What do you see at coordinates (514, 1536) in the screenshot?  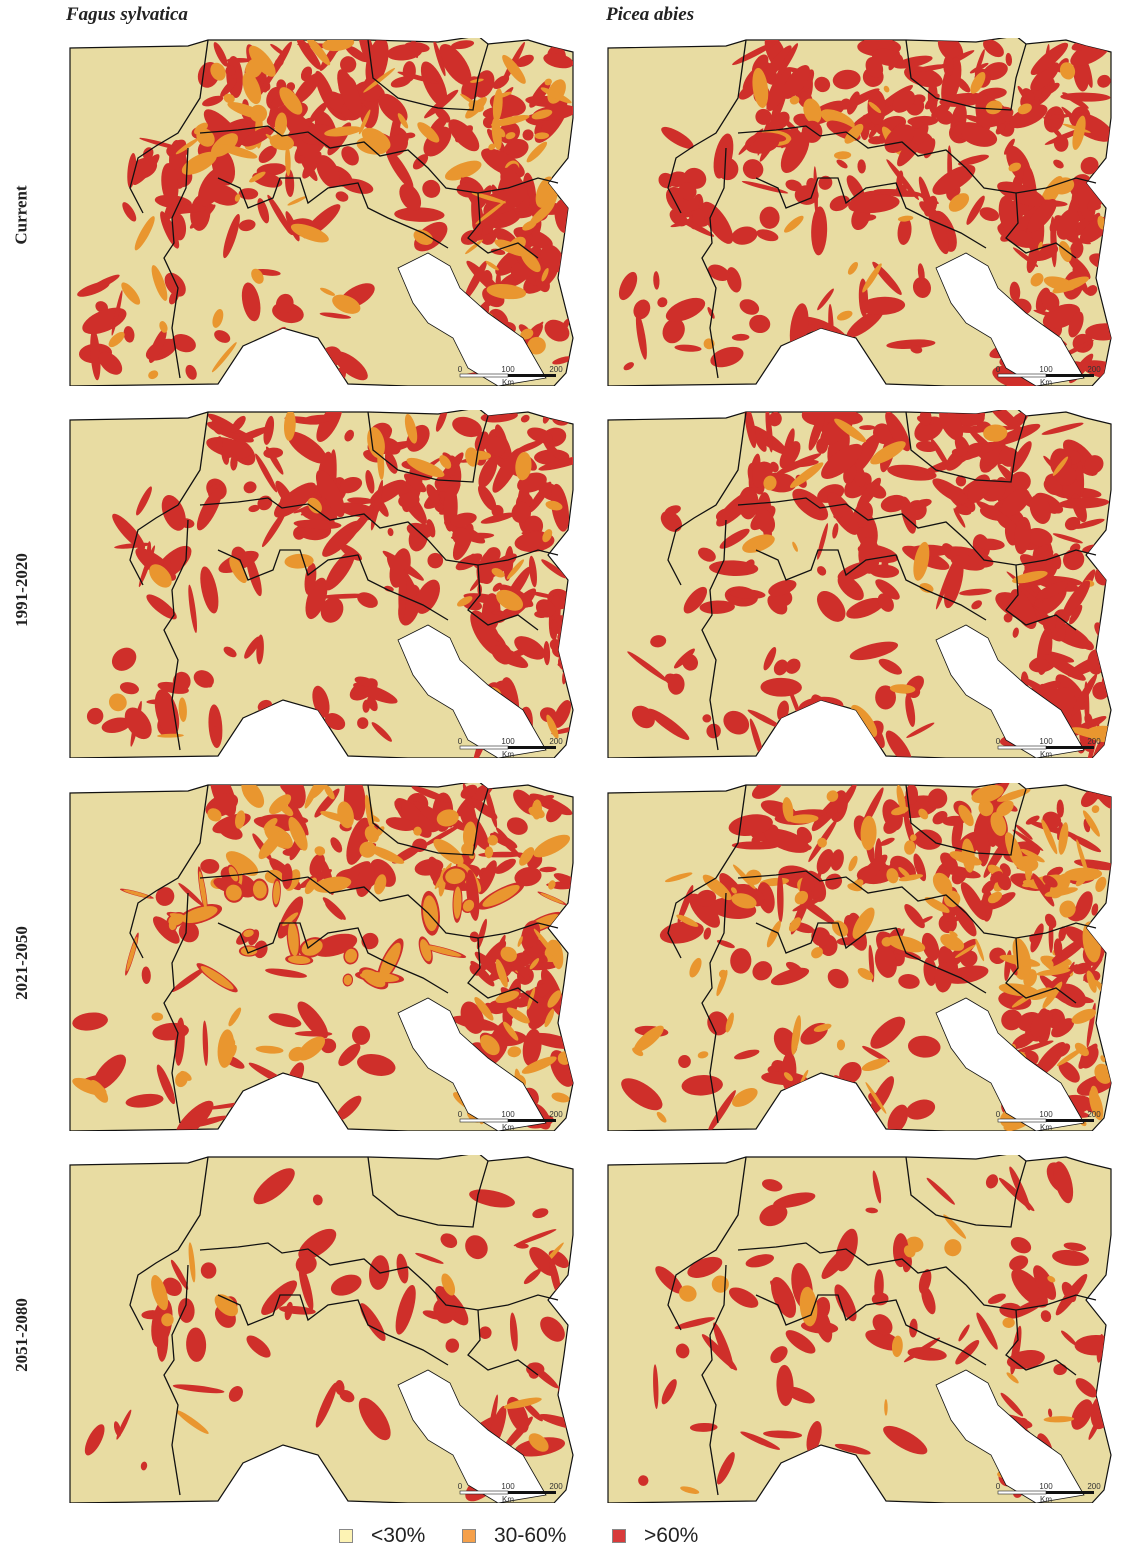 I see `legend-item-mid: 30-60%` at bounding box center [514, 1536].